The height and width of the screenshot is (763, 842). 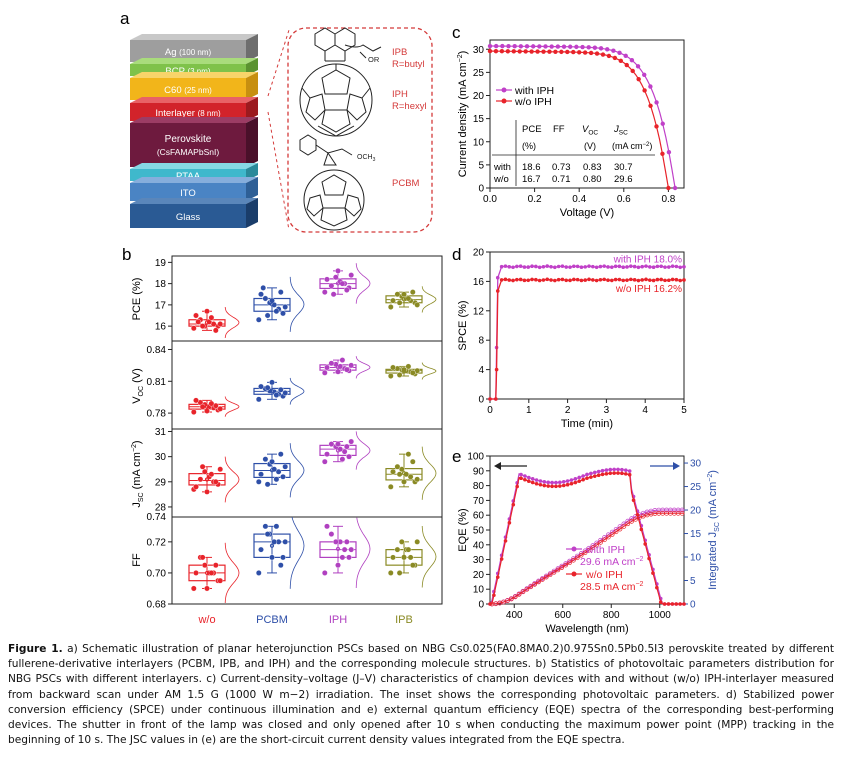 What do you see at coordinates (612, 562) in the screenshot?
I see `legend-integrated: 29.6 mA cm−2` at bounding box center [612, 562].